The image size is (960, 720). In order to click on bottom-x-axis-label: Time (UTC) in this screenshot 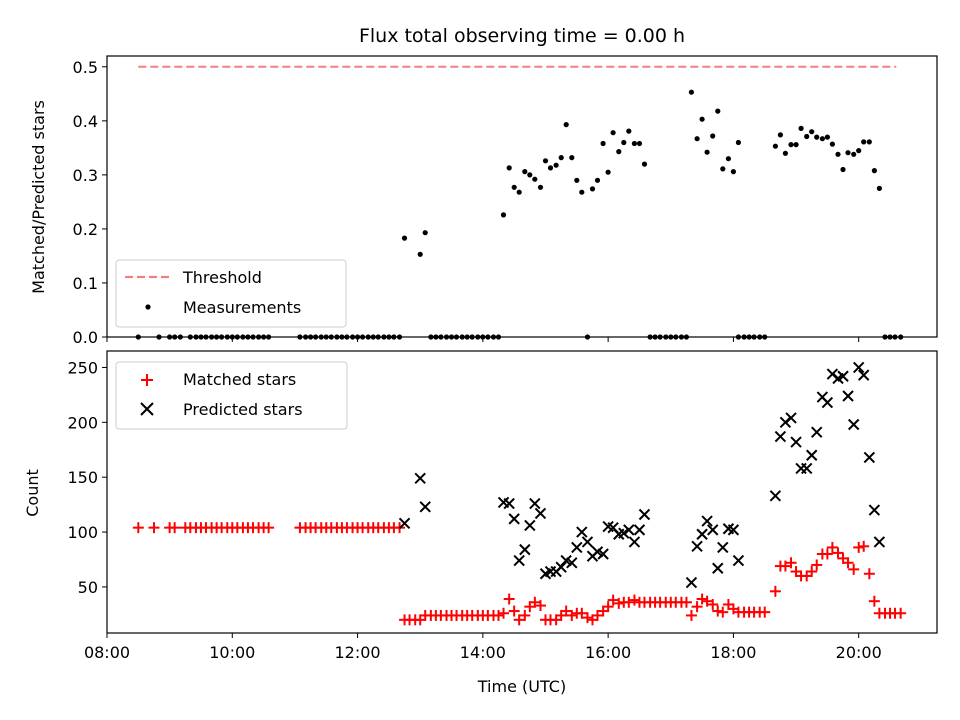, I will do `click(521, 686)`.